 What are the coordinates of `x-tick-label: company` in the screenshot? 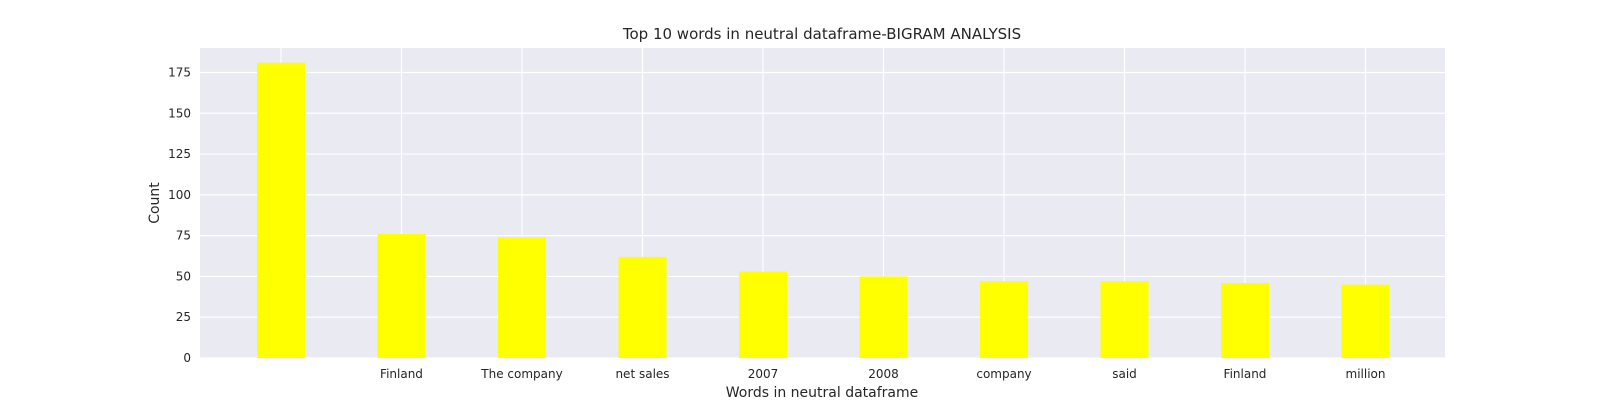 It's located at (1003, 374).